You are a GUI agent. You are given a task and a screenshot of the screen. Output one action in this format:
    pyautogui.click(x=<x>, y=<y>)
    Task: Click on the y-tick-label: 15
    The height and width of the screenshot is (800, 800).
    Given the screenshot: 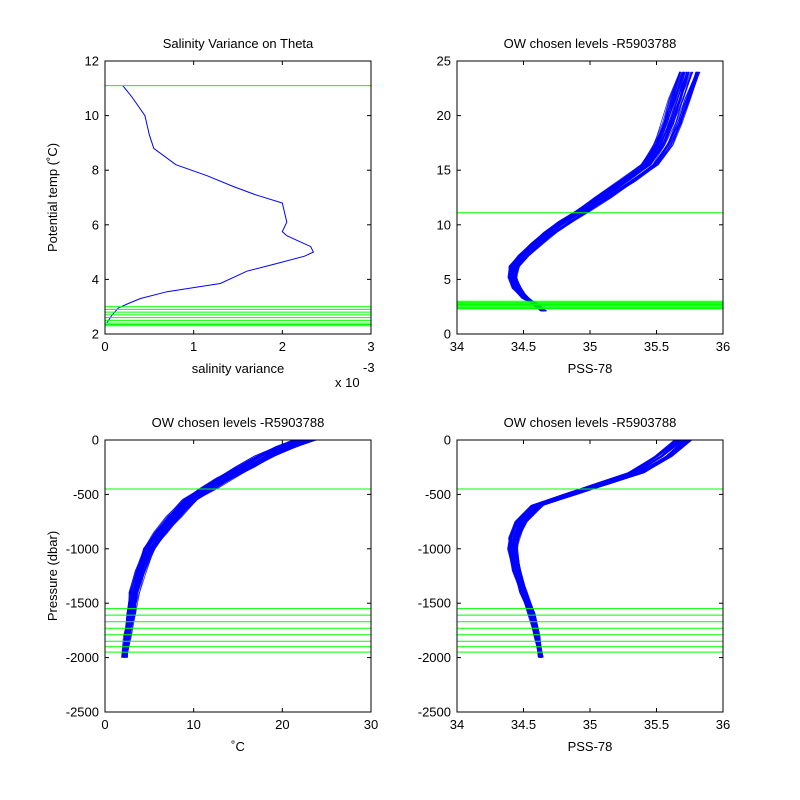 What is the action you would take?
    pyautogui.click(x=444, y=170)
    